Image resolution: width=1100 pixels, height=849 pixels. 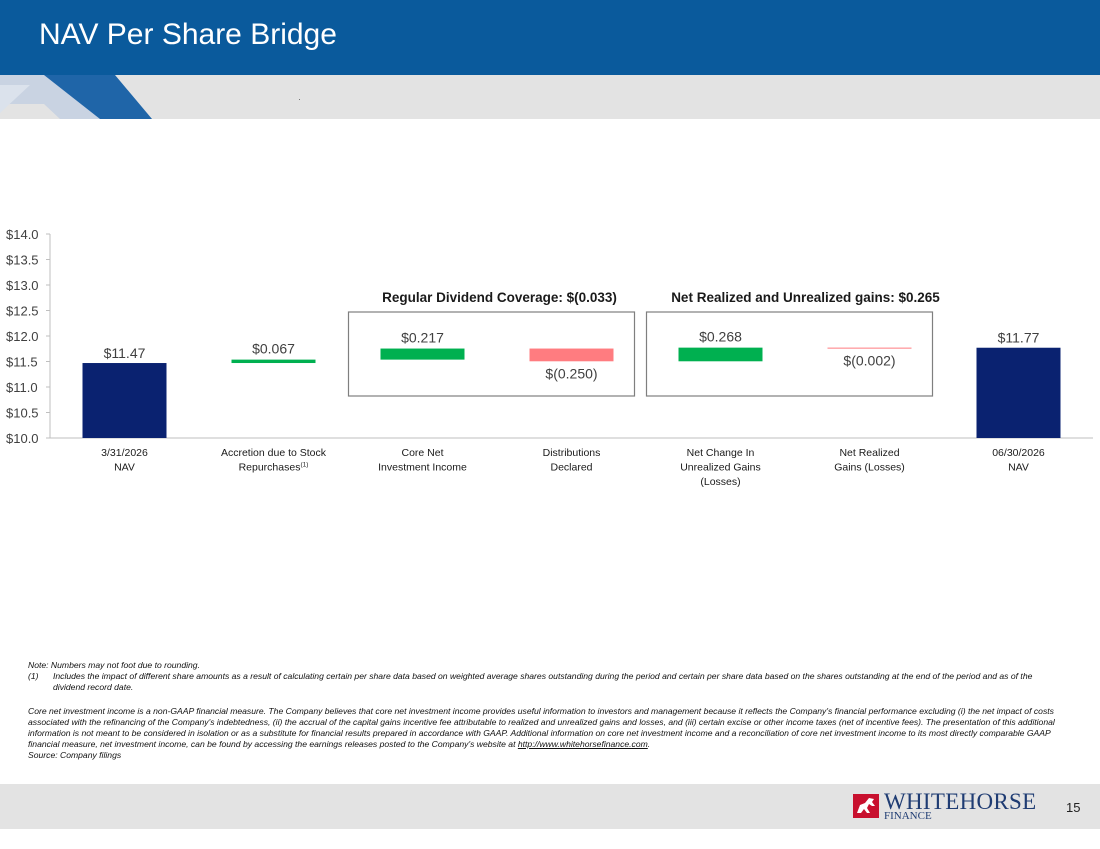 What do you see at coordinates (1019, 338) in the screenshot?
I see `data-label: $11.77` at bounding box center [1019, 338].